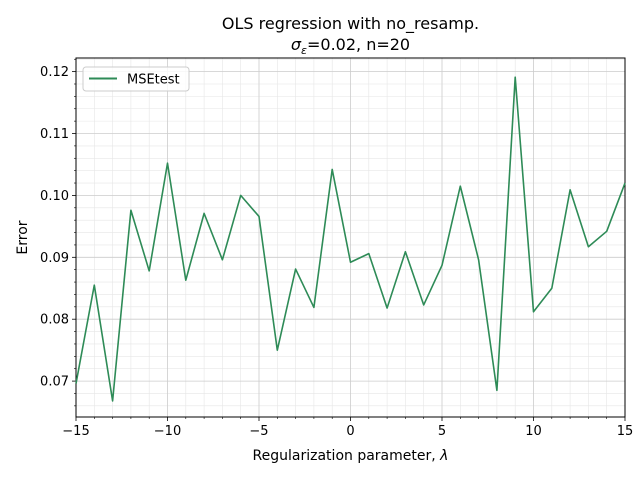 This screenshot has height=480, width=640. What do you see at coordinates (347, 456) in the screenshot?
I see `x-axis-label-text: Regularization parameter,` at bounding box center [347, 456].